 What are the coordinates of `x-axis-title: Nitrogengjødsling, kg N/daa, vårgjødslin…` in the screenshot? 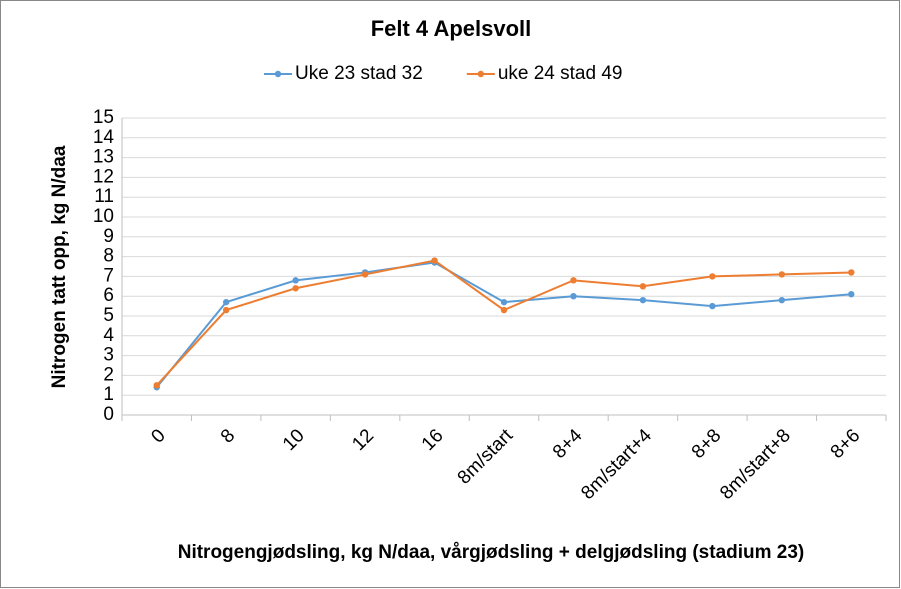 It's located at (491, 552).